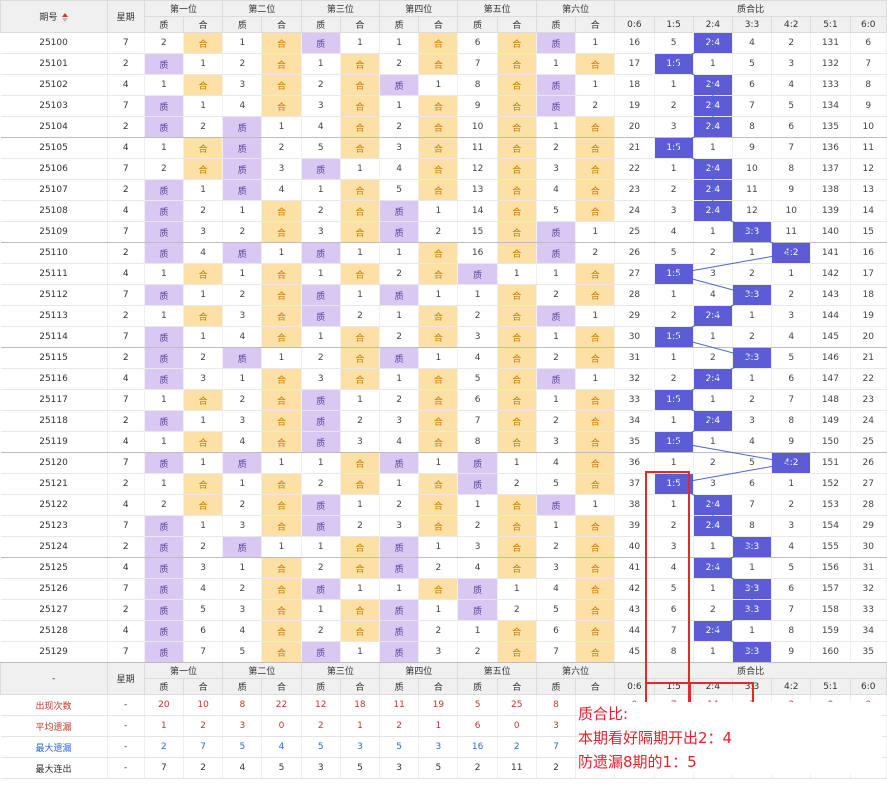 This screenshot has width=887, height=787. I want to click on pos1-zhi-header: 质, so click(163, 24).